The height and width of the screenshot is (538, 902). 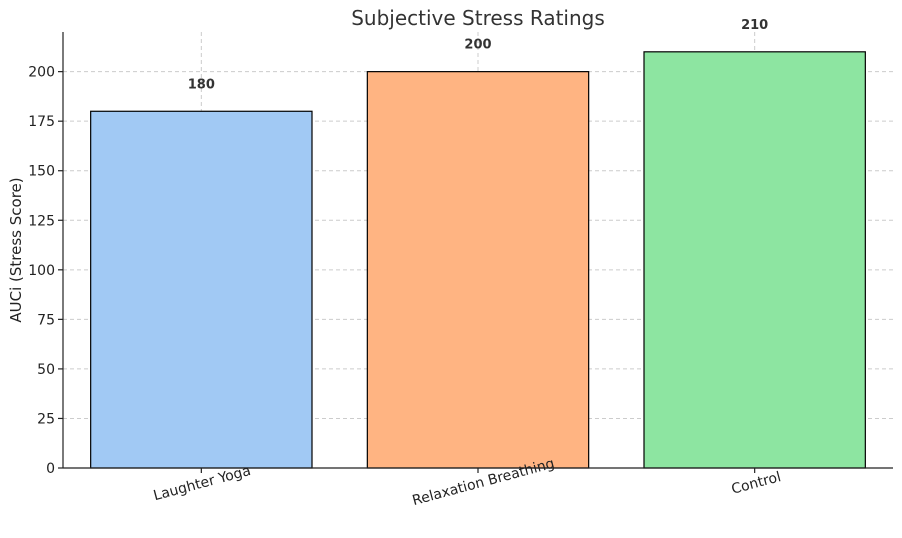 I want to click on y-tick-label-5: 125, so click(x=41, y=221).